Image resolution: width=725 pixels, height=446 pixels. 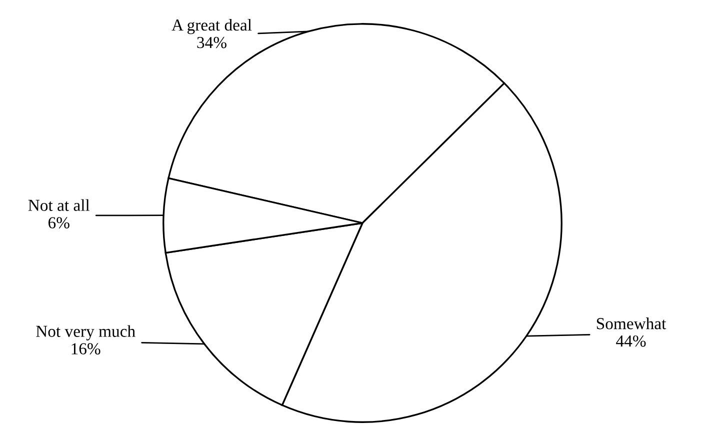 I want to click on data-label: 16%, so click(x=86, y=348).